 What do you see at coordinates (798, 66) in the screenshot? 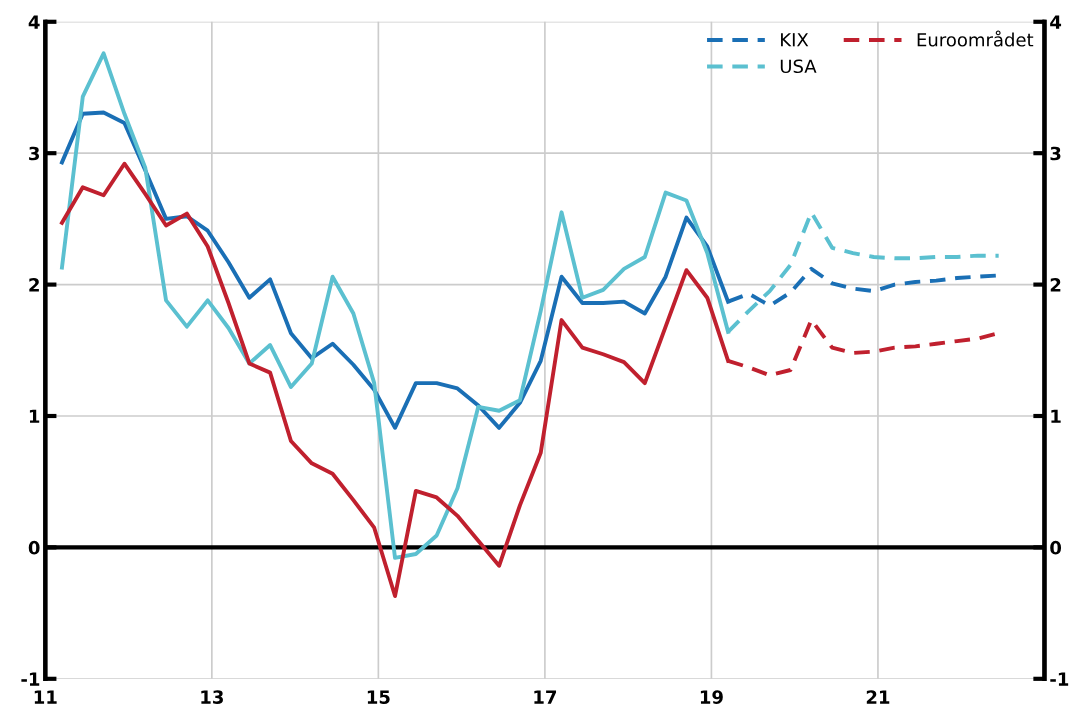
I see `legend-label: USA` at bounding box center [798, 66].